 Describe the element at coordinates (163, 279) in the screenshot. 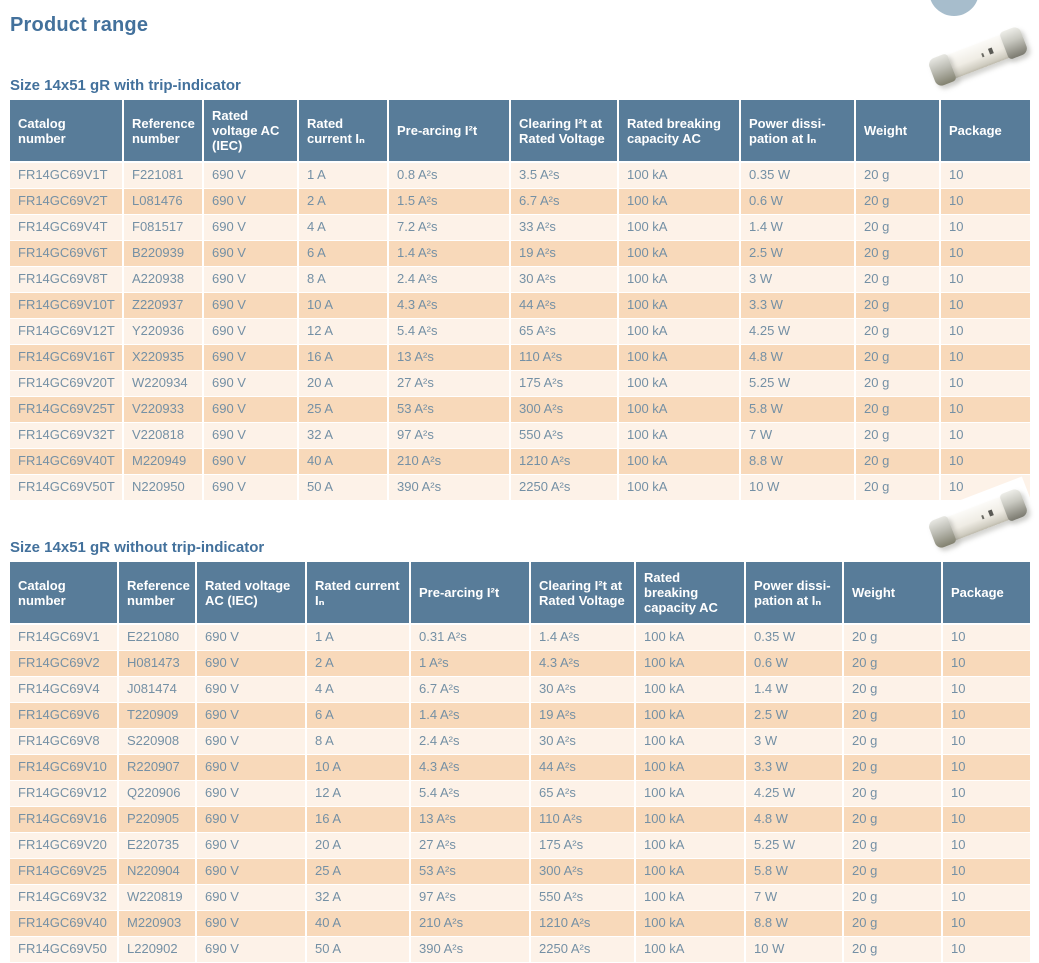

I see `table-cell: A220938` at that location.